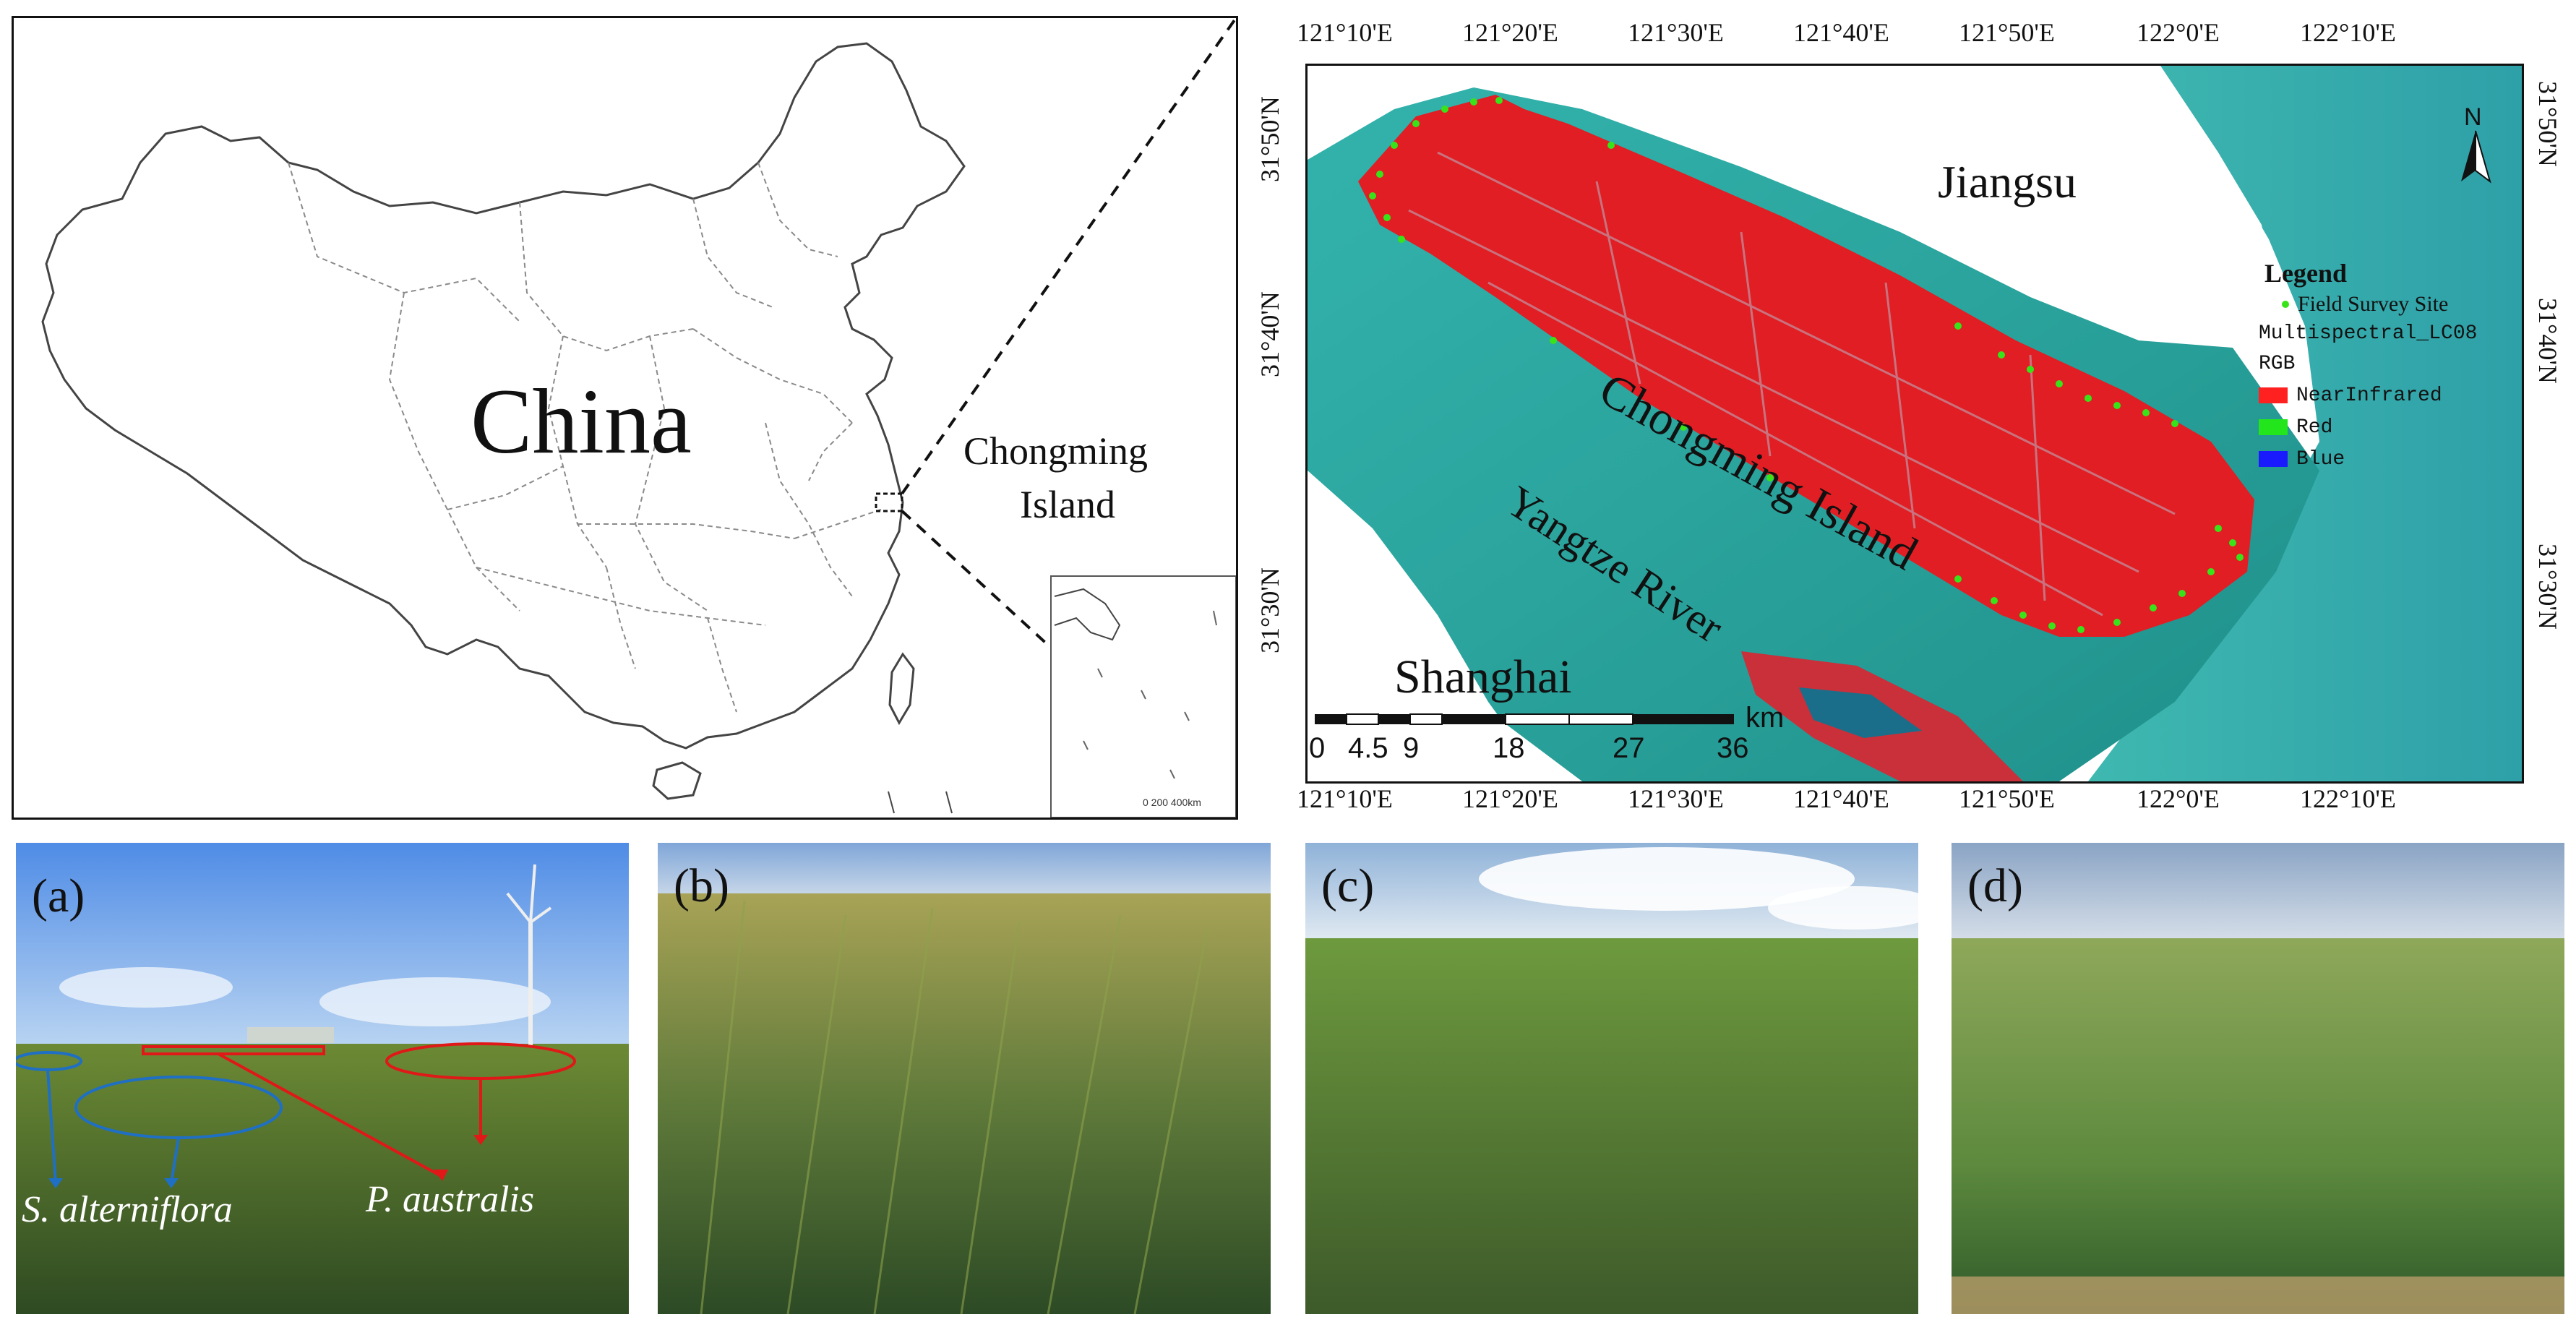  I want to click on red-swatch-icon, so click(2274, 427).